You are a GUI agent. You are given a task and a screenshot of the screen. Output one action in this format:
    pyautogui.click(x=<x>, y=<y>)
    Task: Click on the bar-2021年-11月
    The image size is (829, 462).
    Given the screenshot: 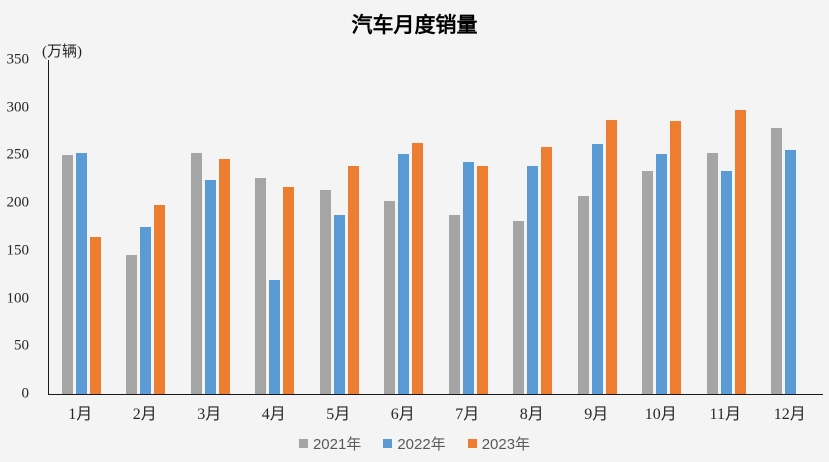 What is the action you would take?
    pyautogui.click(x=712, y=273)
    